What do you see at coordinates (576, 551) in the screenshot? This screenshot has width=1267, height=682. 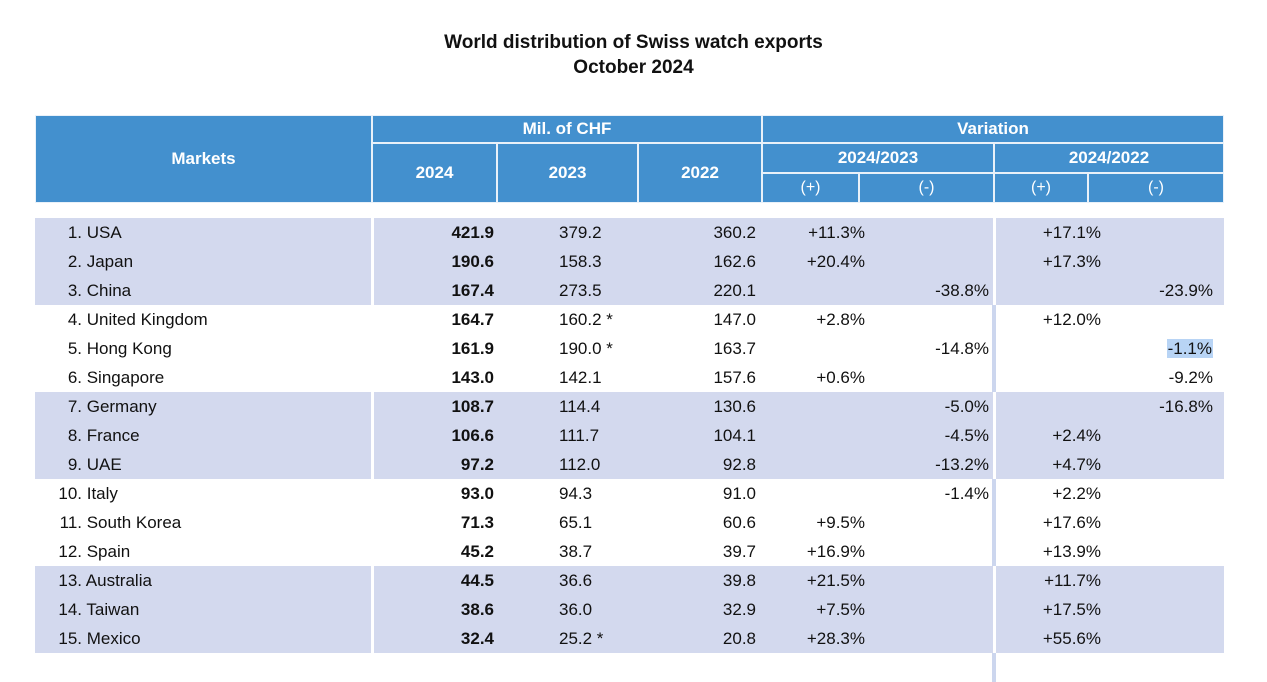 I see `value-2023-text: 38.7` at bounding box center [576, 551].